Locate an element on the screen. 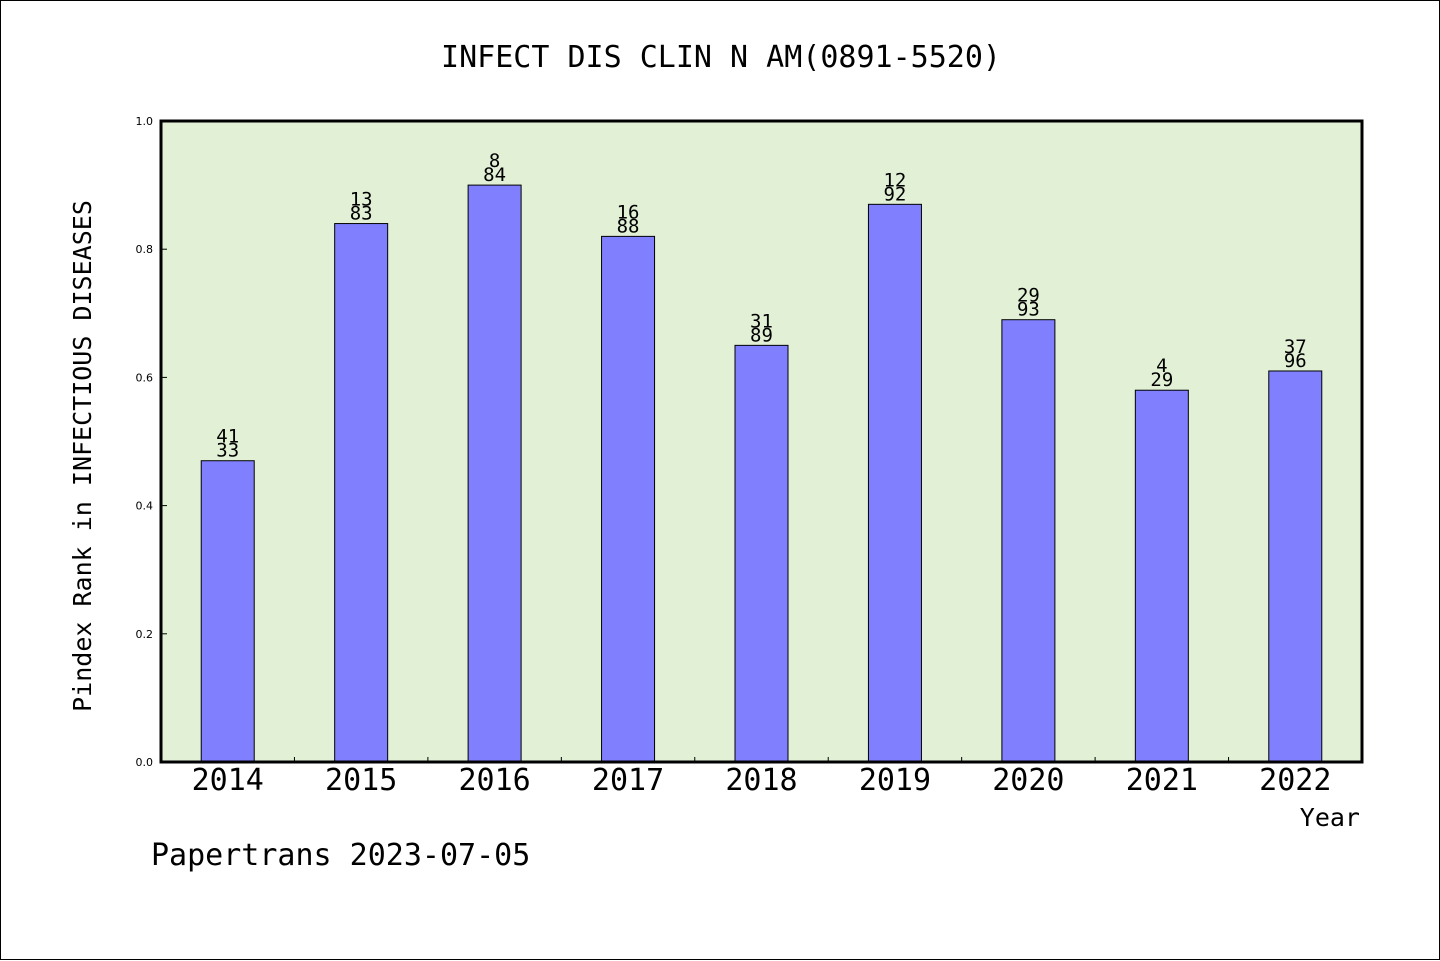 The width and height of the screenshot is (1440, 961). bar-label-bottom: 84 is located at coordinates (494, 175).